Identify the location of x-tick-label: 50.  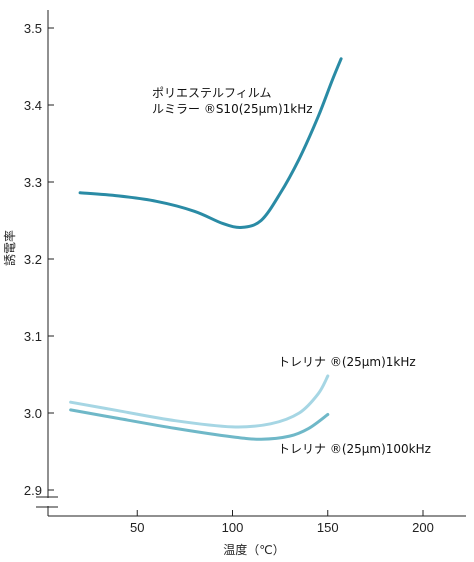
(137, 527).